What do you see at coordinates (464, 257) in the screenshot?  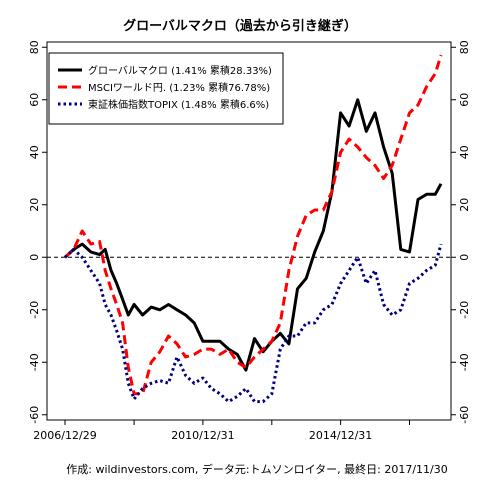 I see `y-tick-label-right: 0` at bounding box center [464, 257].